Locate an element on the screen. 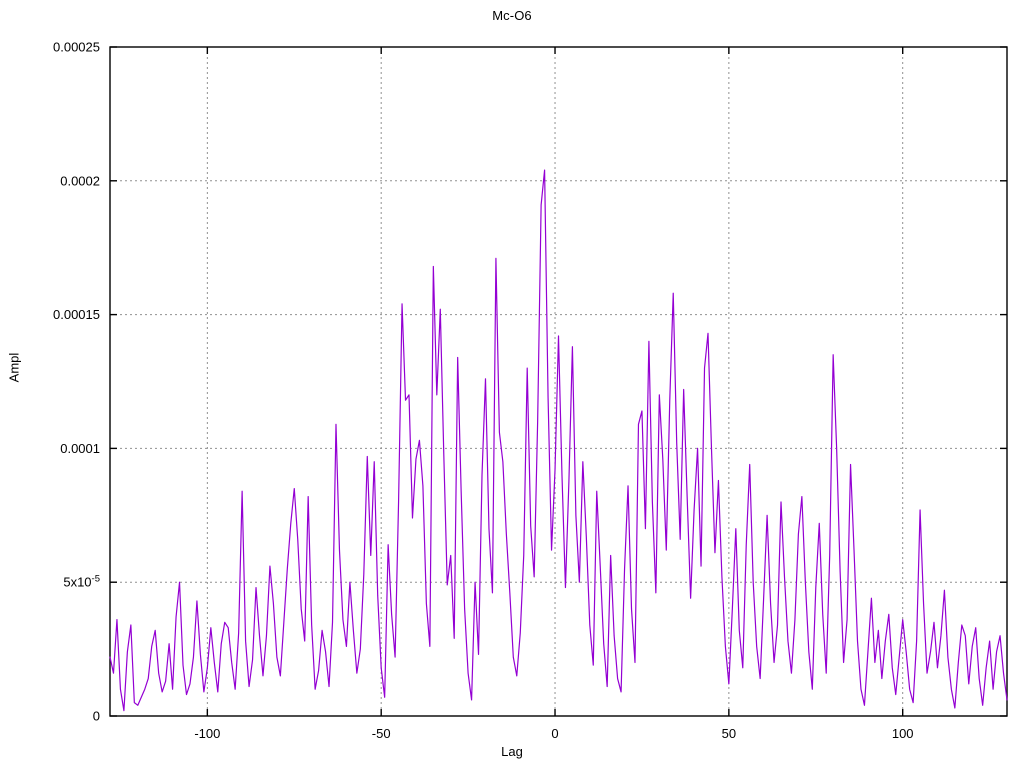  x-tick-label: 0 is located at coordinates (554, 733).